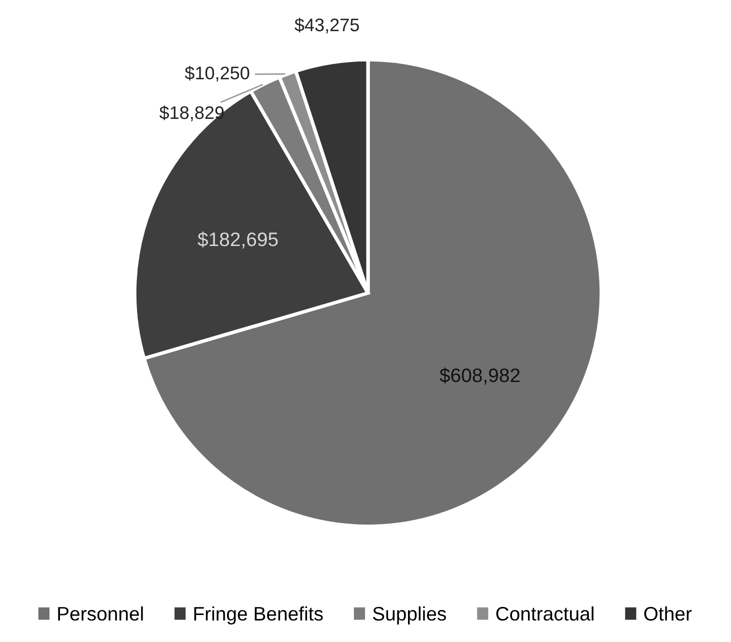 This screenshot has width=731, height=642. Describe the element at coordinates (409, 615) in the screenshot. I see `legend-label: Supplies` at that location.